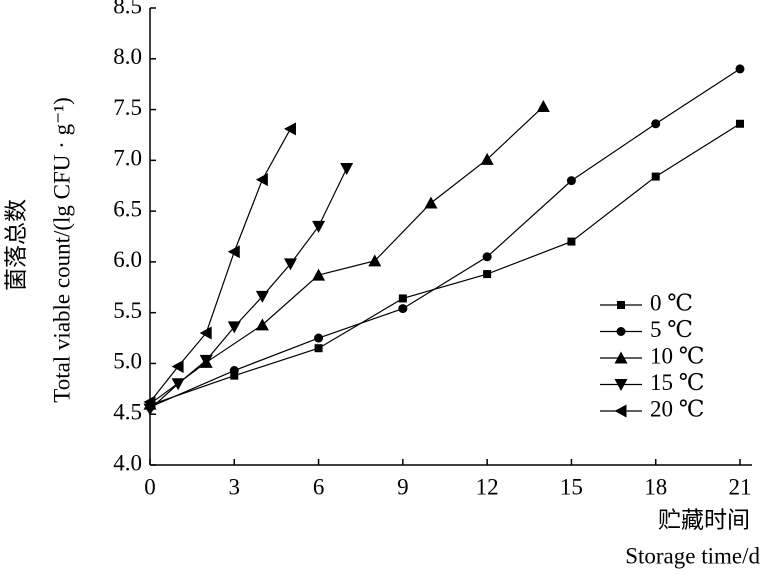 The height and width of the screenshot is (574, 769). Describe the element at coordinates (127, 9) in the screenshot. I see `y-tick-label: 8.5` at that location.